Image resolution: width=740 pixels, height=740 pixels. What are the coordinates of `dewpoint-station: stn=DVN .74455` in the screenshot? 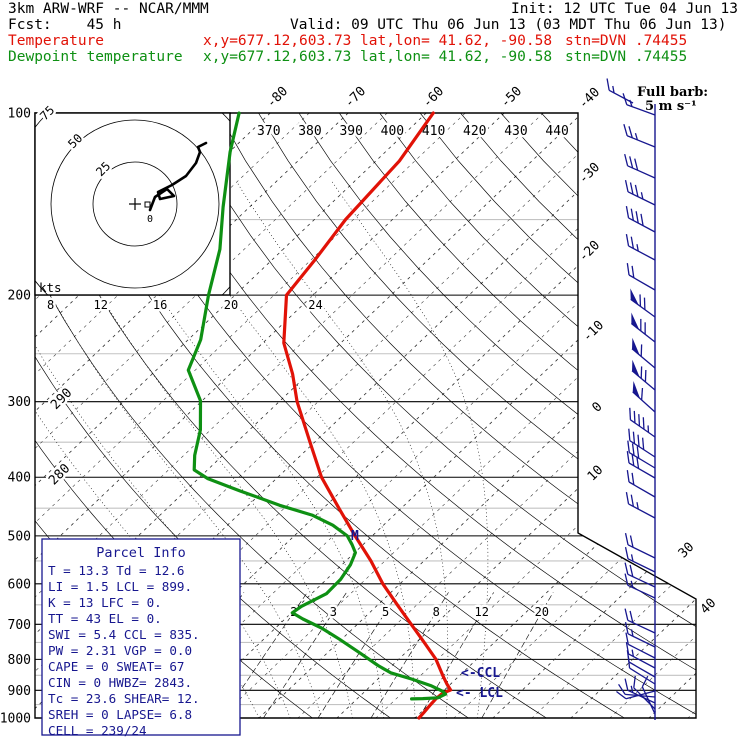 It's located at (626, 57).